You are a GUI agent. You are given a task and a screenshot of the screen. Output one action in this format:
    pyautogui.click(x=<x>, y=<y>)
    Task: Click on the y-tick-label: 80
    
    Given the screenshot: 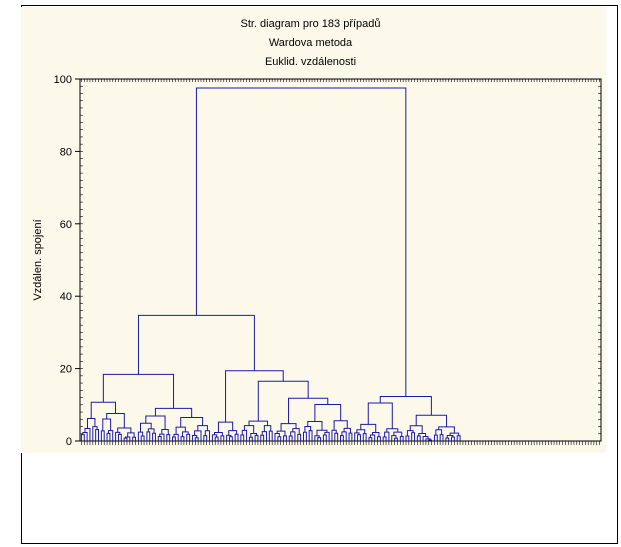 What is the action you would take?
    pyautogui.click(x=66, y=152)
    